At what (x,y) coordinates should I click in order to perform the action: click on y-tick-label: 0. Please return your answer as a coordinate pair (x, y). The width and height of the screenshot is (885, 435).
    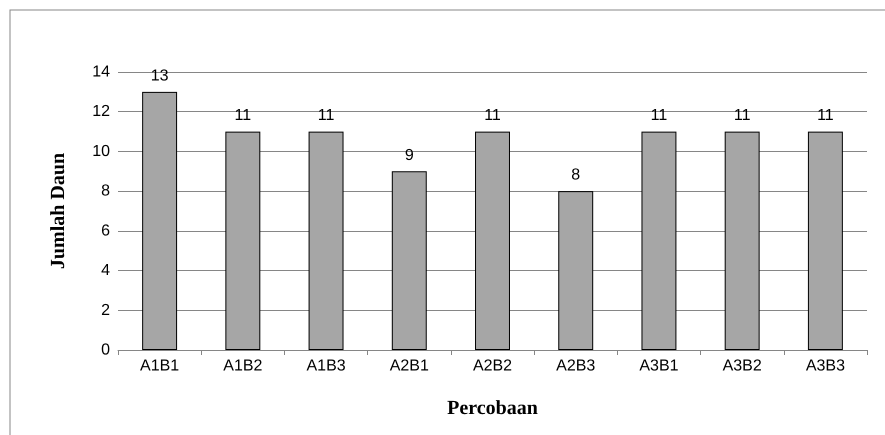
    Looking at the image, I should click on (105, 350).